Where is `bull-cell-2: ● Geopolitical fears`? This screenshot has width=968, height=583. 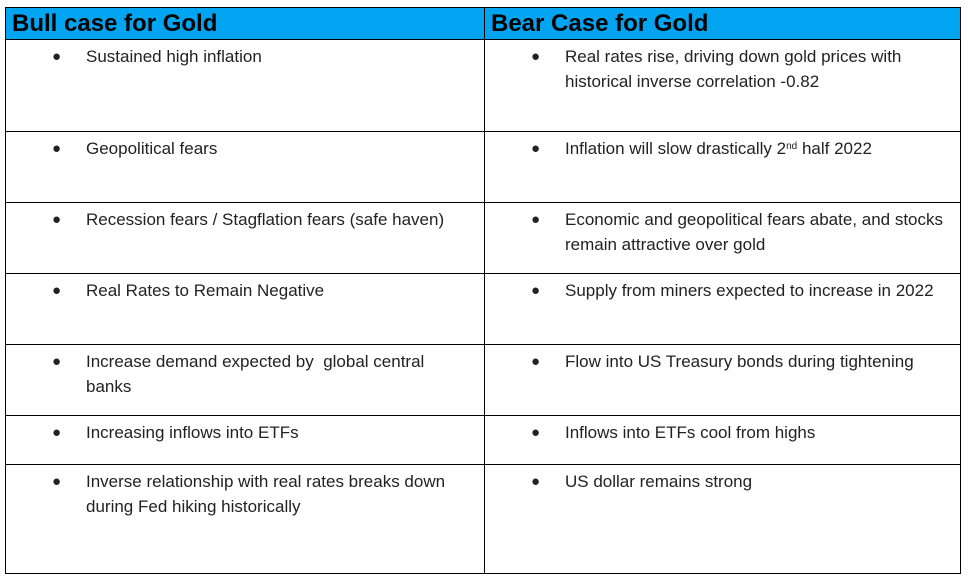
bull-cell-2: ● Geopolitical fears is located at coordinates (245, 167).